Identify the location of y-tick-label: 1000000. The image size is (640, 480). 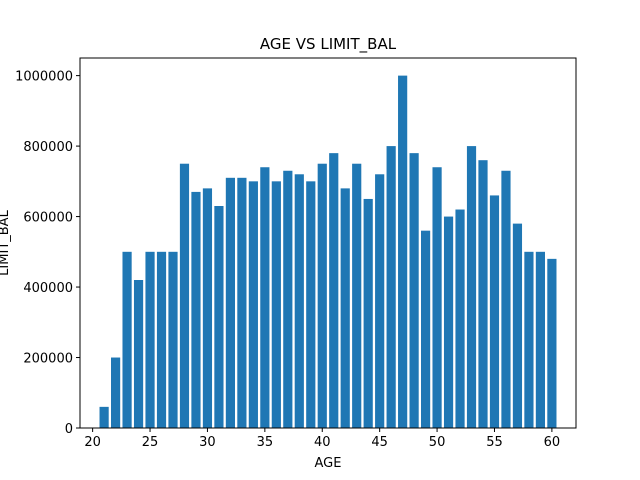
(44, 77).